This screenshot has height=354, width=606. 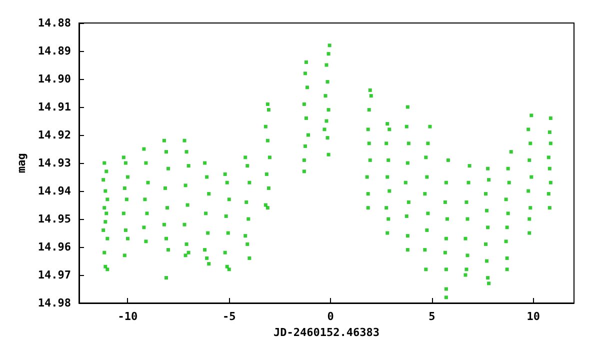 I want to click on y-tick-label: 14.96, so click(x=55, y=247).